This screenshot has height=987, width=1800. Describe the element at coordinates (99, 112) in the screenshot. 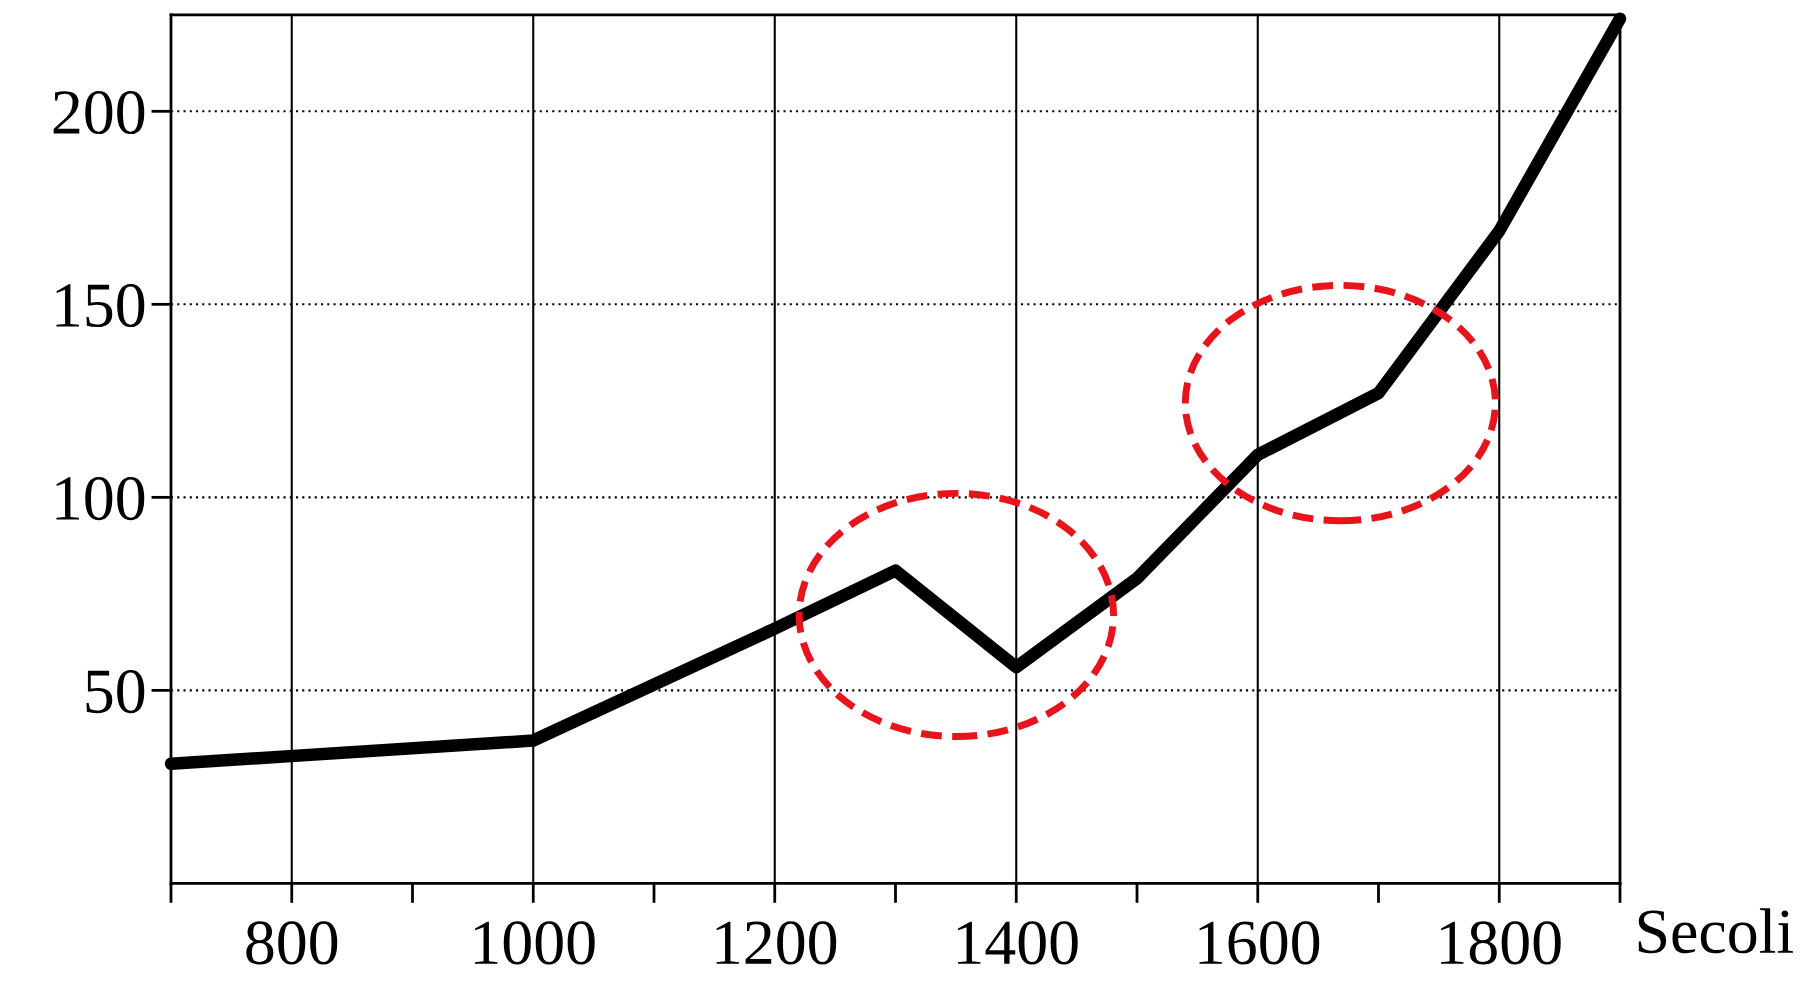

I see `y-tick-label: 200` at that location.